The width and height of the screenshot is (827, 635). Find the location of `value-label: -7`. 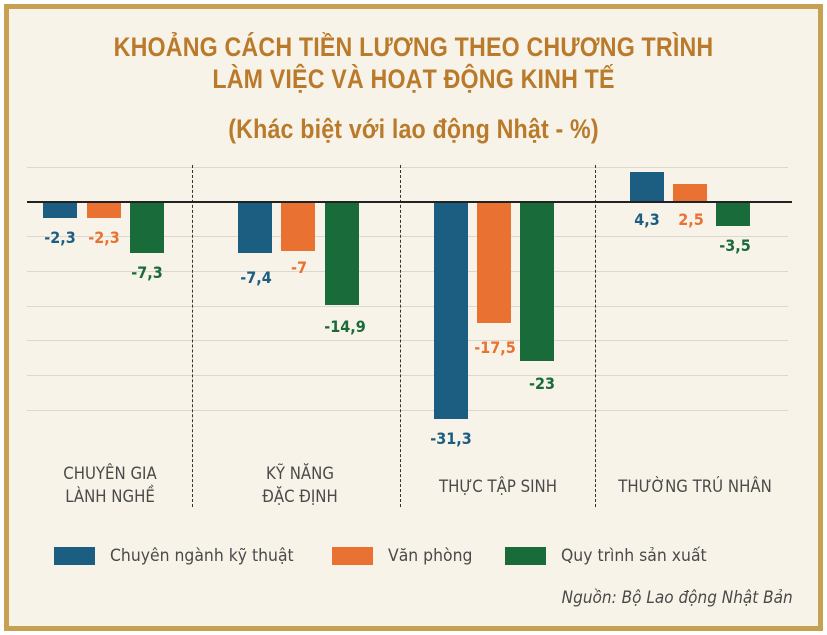

value-label: -7 is located at coordinates (299, 267).